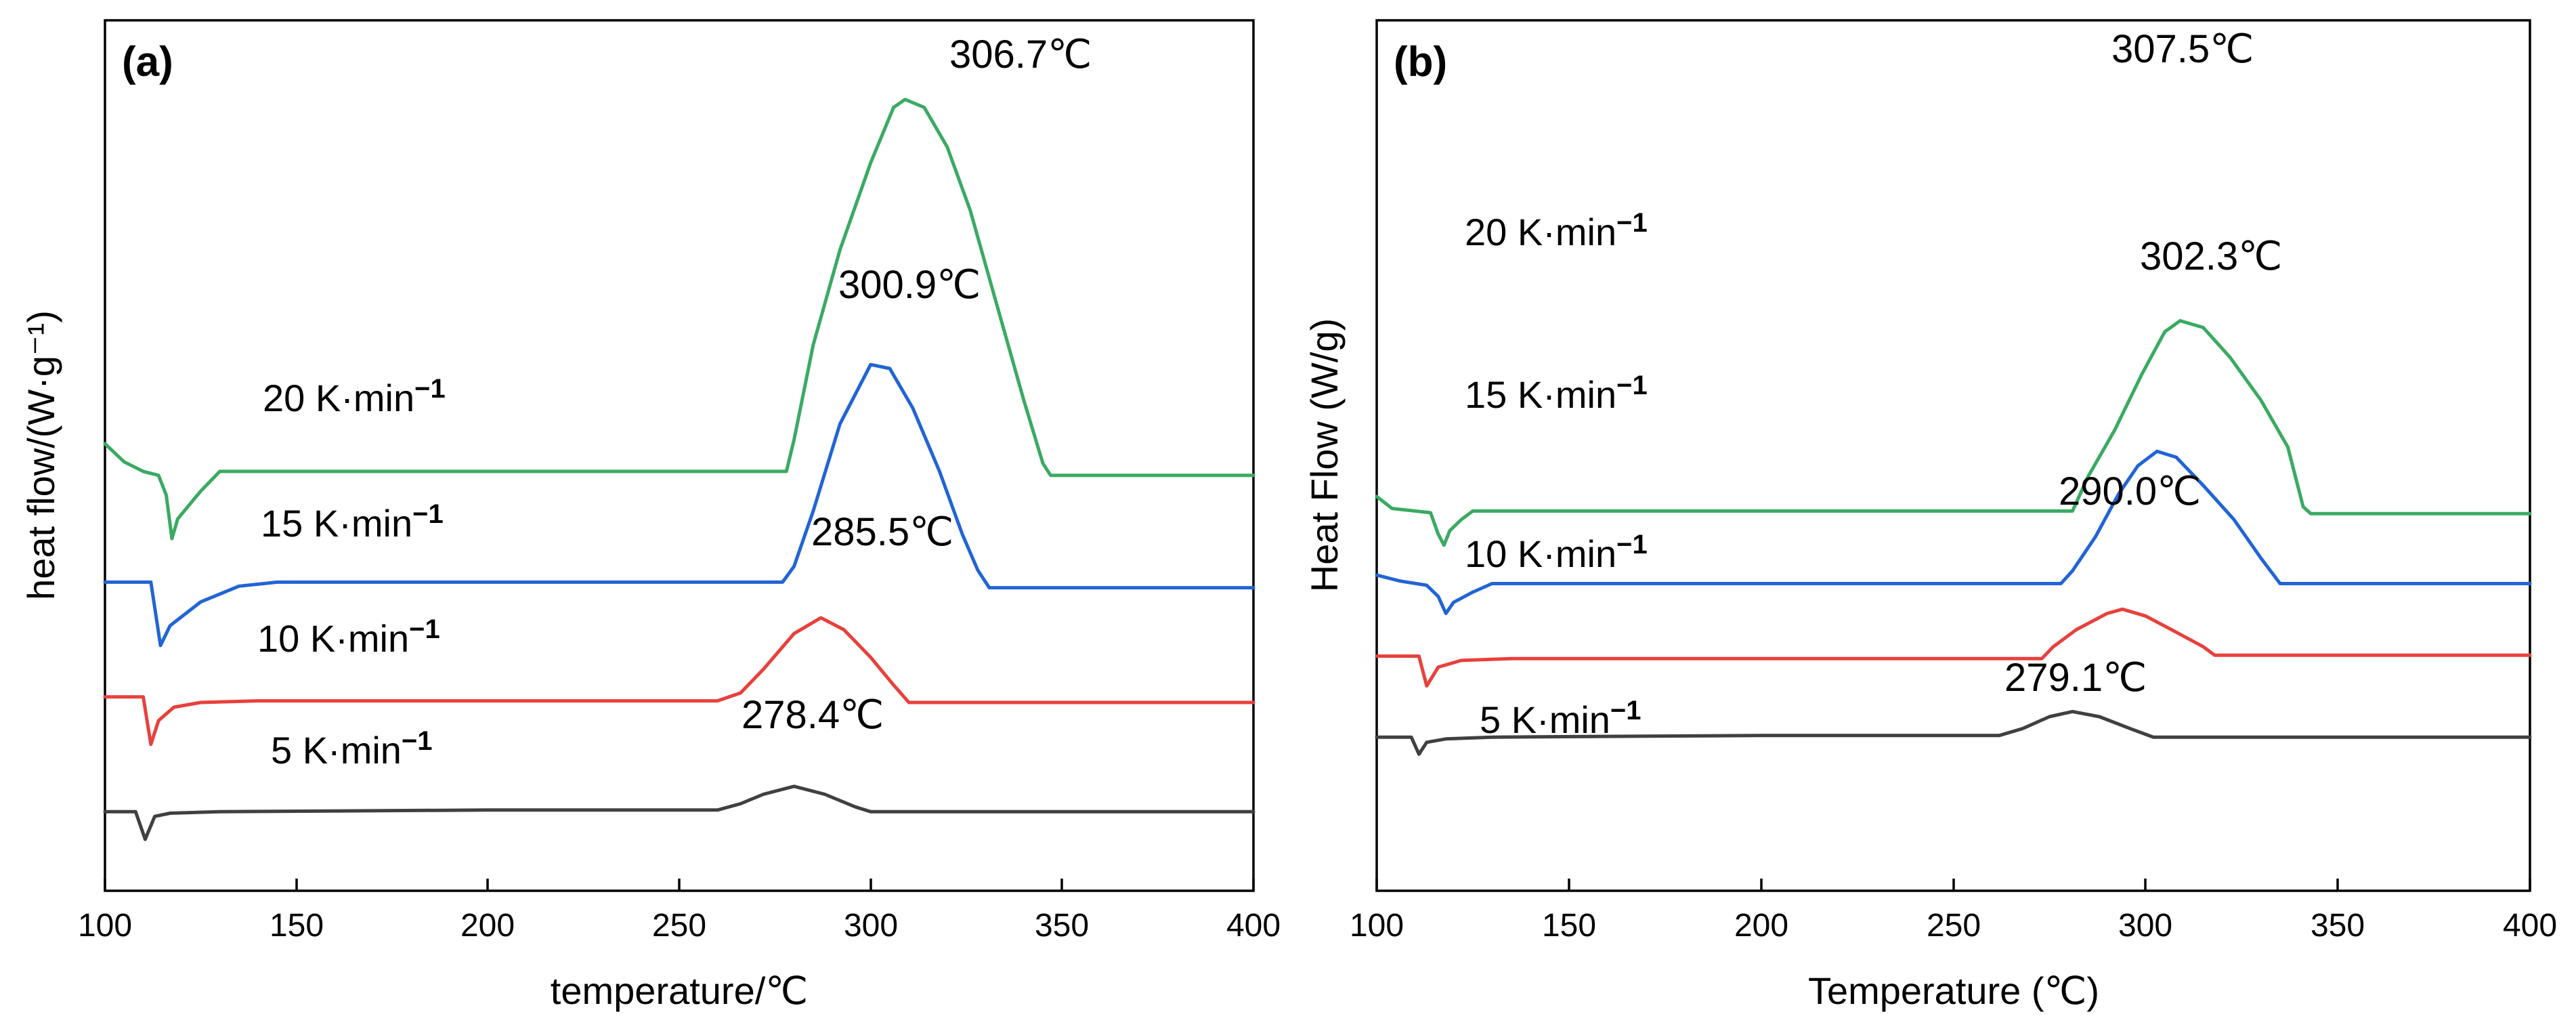 The image size is (2576, 1031). What do you see at coordinates (2211, 256) in the screenshot?
I see `peak-label-b-15k: 302.3℃` at bounding box center [2211, 256].